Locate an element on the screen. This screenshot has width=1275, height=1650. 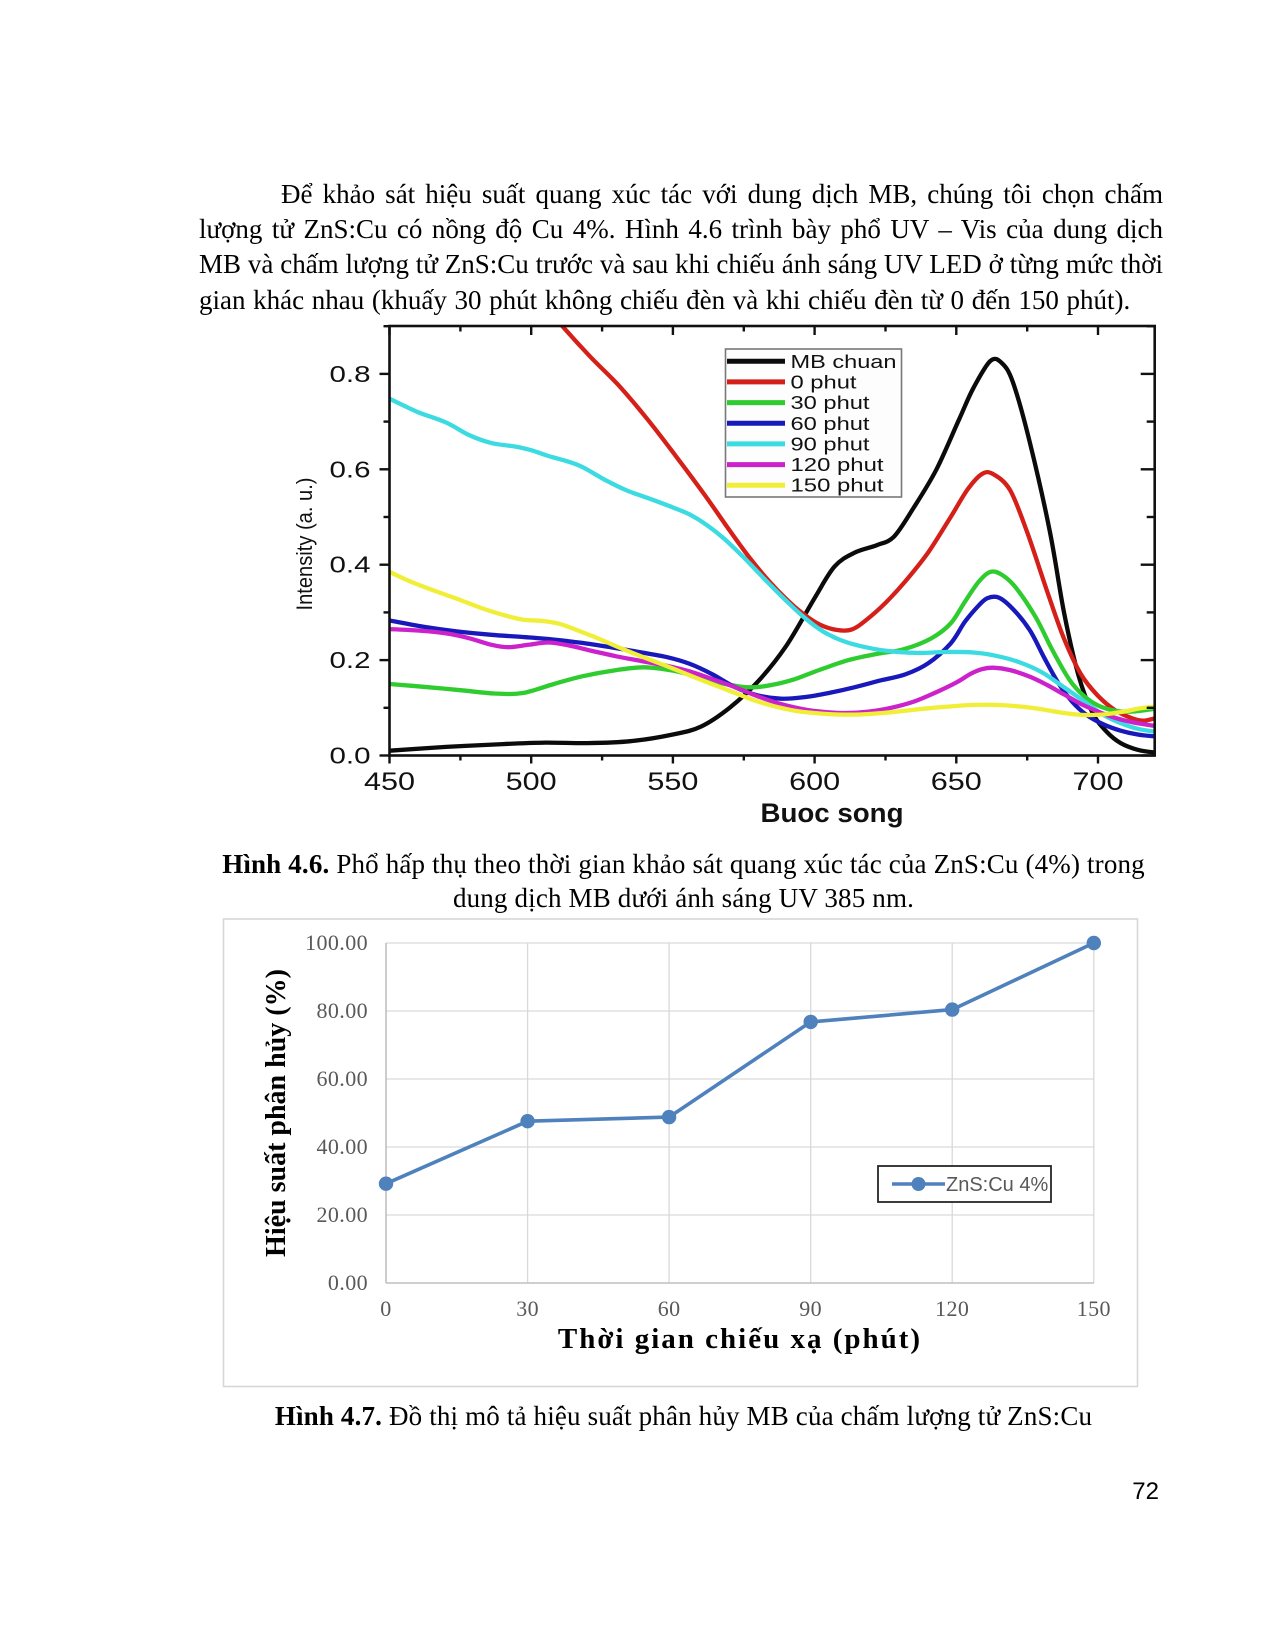
svg-text: 700 is located at coordinates (1098, 782).